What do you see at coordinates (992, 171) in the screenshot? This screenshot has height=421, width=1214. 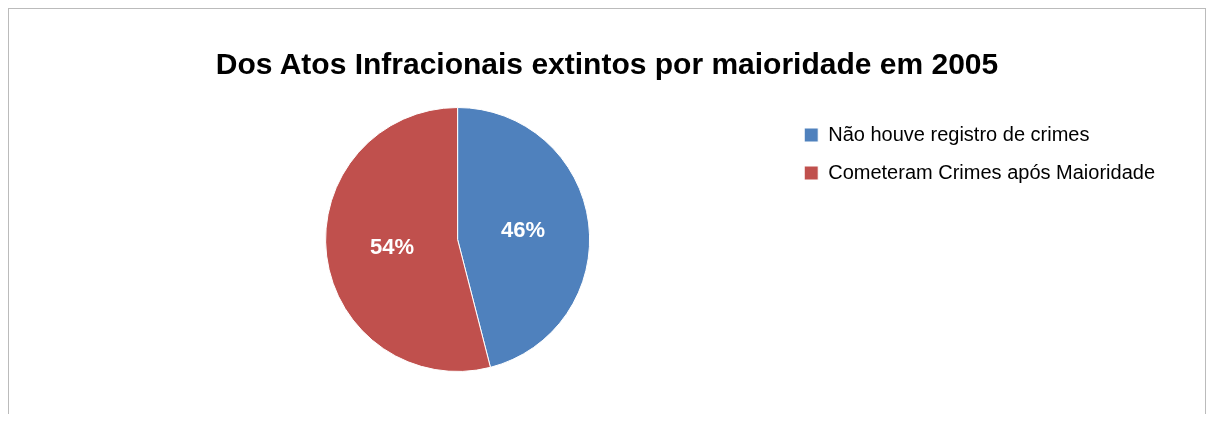 I see `legend-label: Cometeram Crimes após Maioridade` at bounding box center [992, 171].